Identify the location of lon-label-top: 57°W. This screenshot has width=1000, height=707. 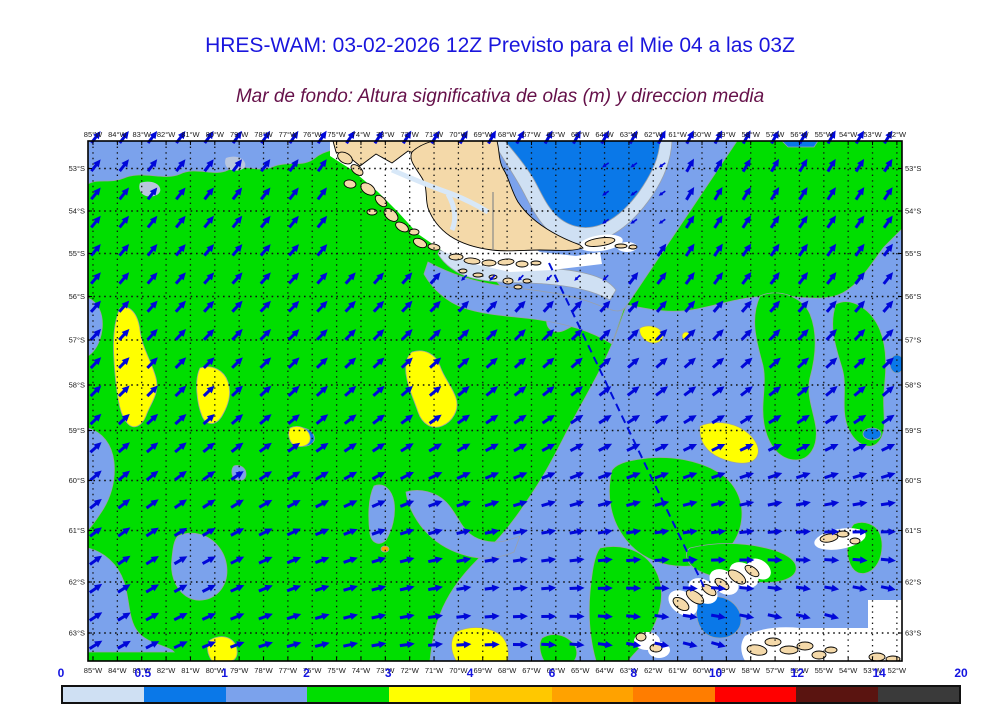
(775, 134).